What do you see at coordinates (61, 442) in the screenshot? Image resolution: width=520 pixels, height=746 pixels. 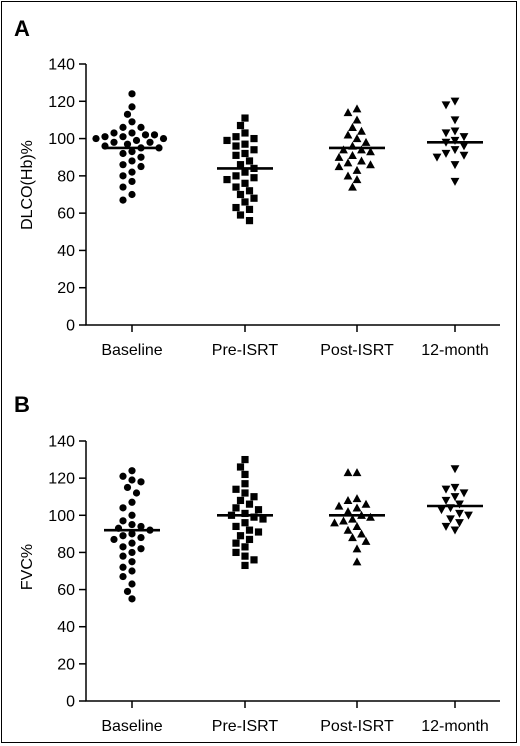 I see `y-tick-label: 140` at bounding box center [61, 442].